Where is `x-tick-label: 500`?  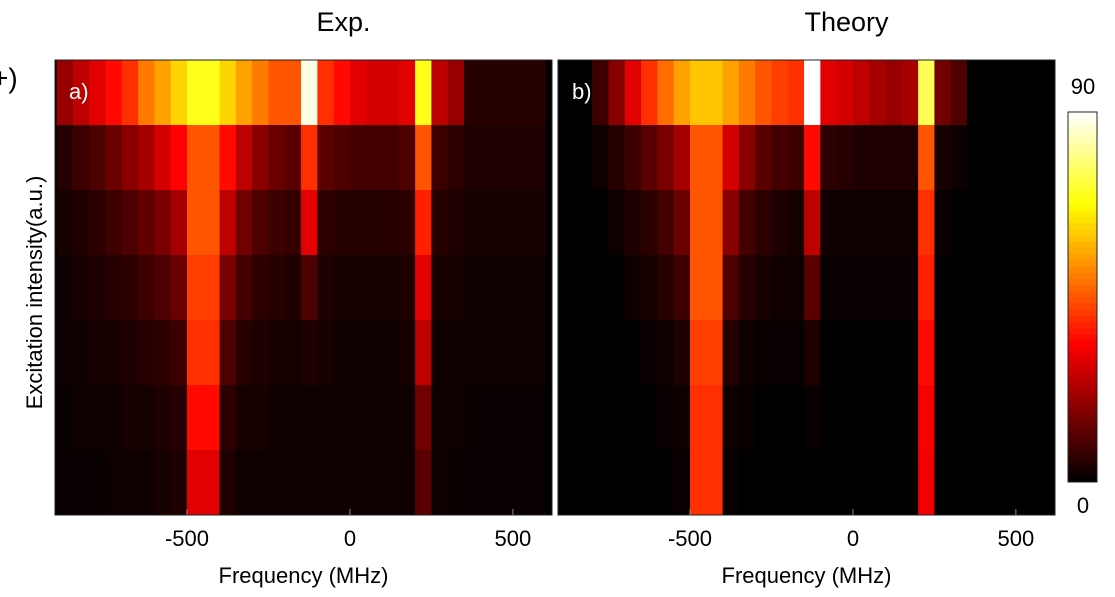 x-tick-label: 500 is located at coordinates (513, 538).